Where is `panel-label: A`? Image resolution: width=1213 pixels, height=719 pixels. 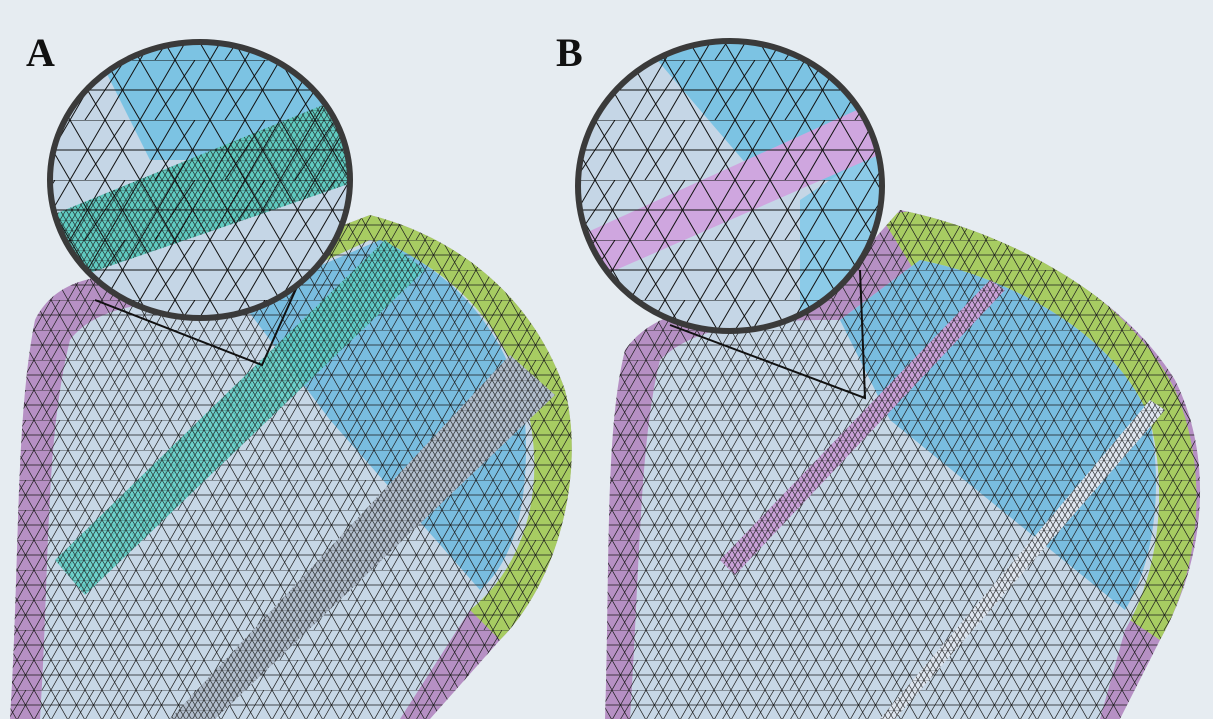 panel-label: A is located at coordinates (40, 52).